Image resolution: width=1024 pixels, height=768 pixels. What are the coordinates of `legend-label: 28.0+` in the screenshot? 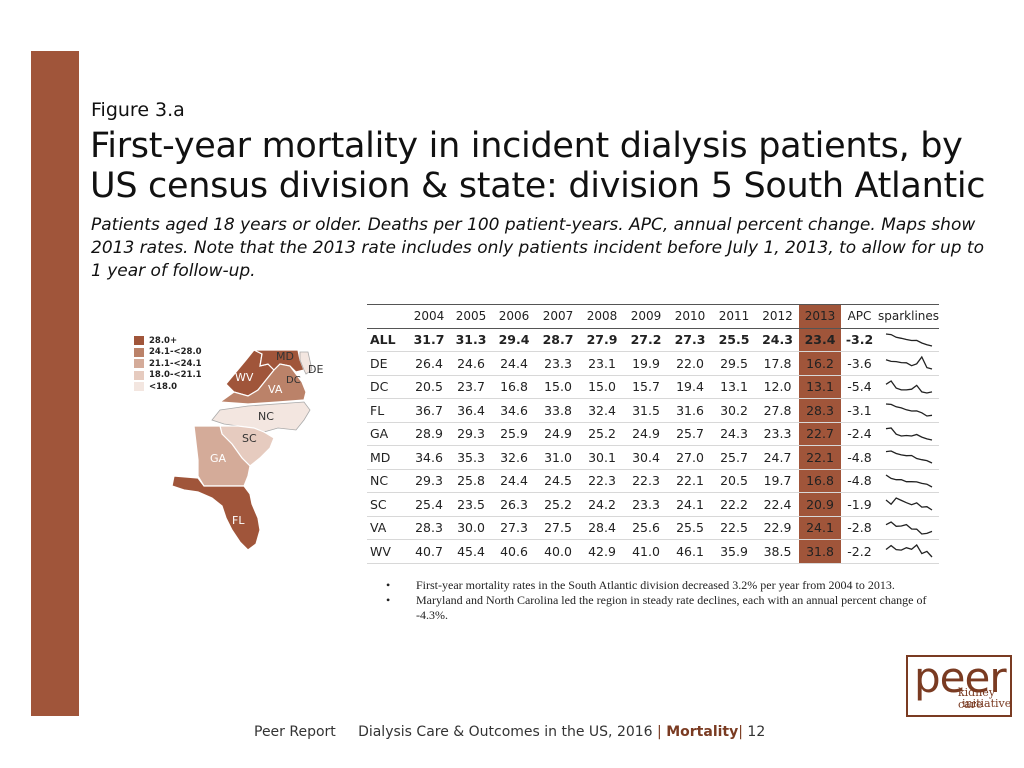 It's located at (163, 340).